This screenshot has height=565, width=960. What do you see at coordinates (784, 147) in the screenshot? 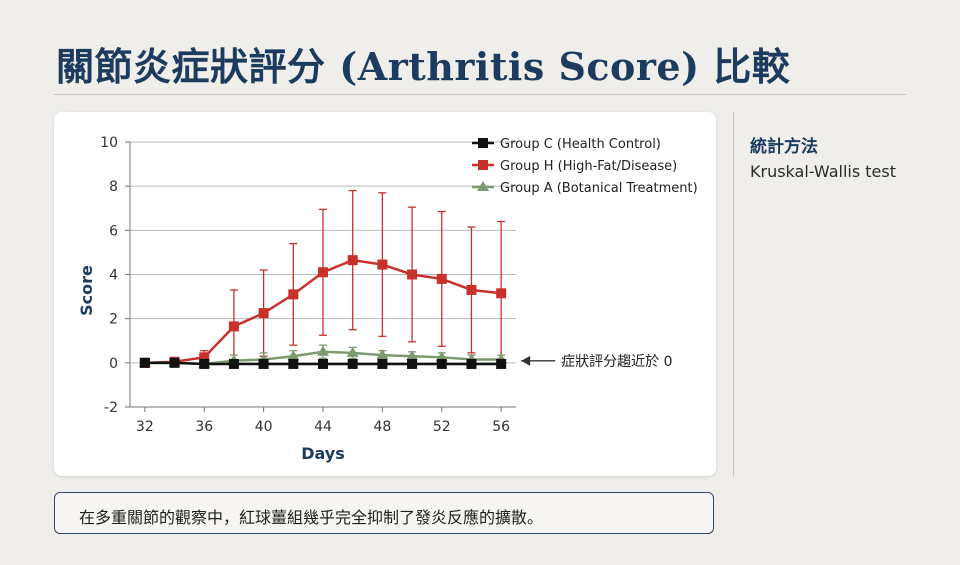
I see `stats-heading: 統計方法` at bounding box center [784, 147].